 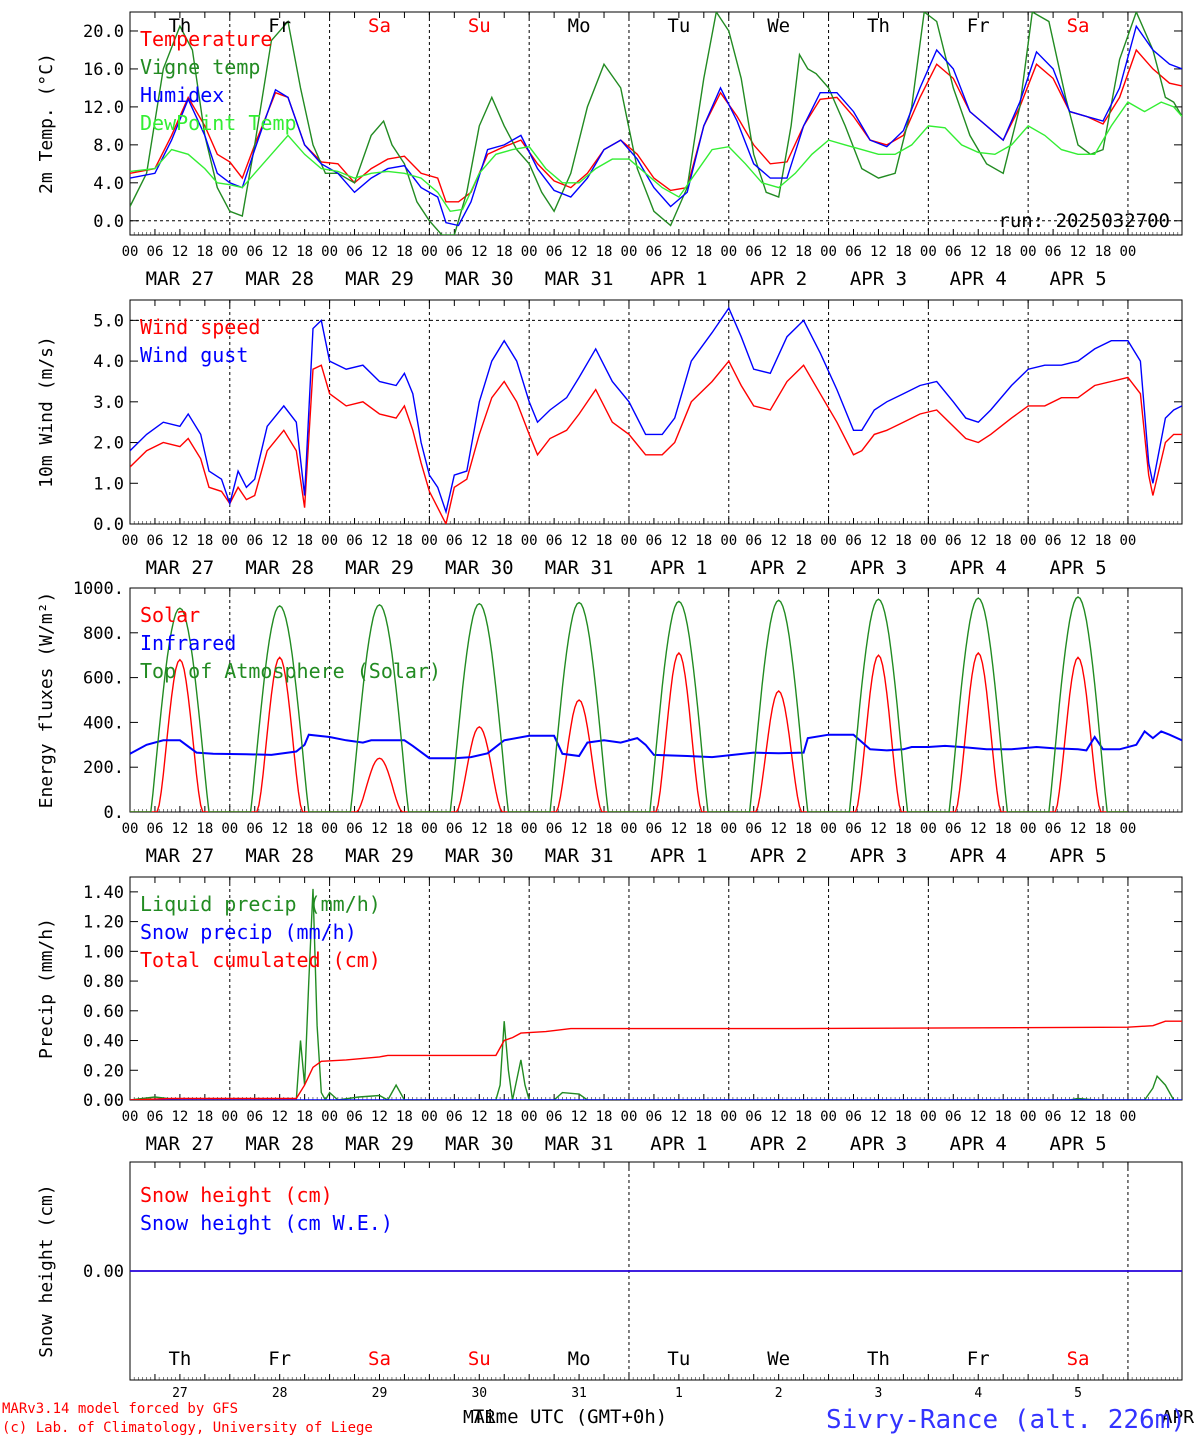 What do you see at coordinates (103, 1042) in the screenshot?
I see `y-tick-label: 0.40` at bounding box center [103, 1042].